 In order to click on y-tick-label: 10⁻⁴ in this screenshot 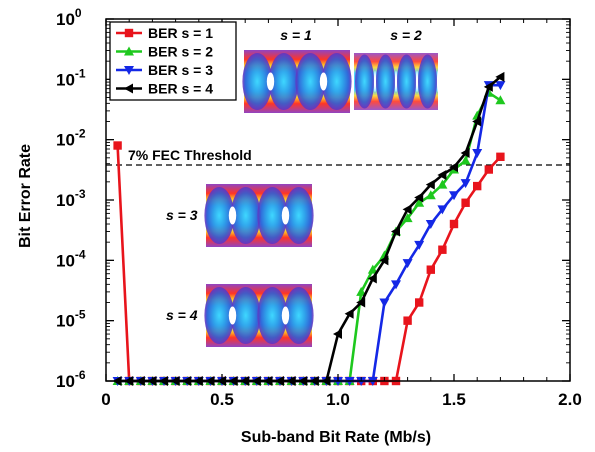, I will do `click(71, 258)`.